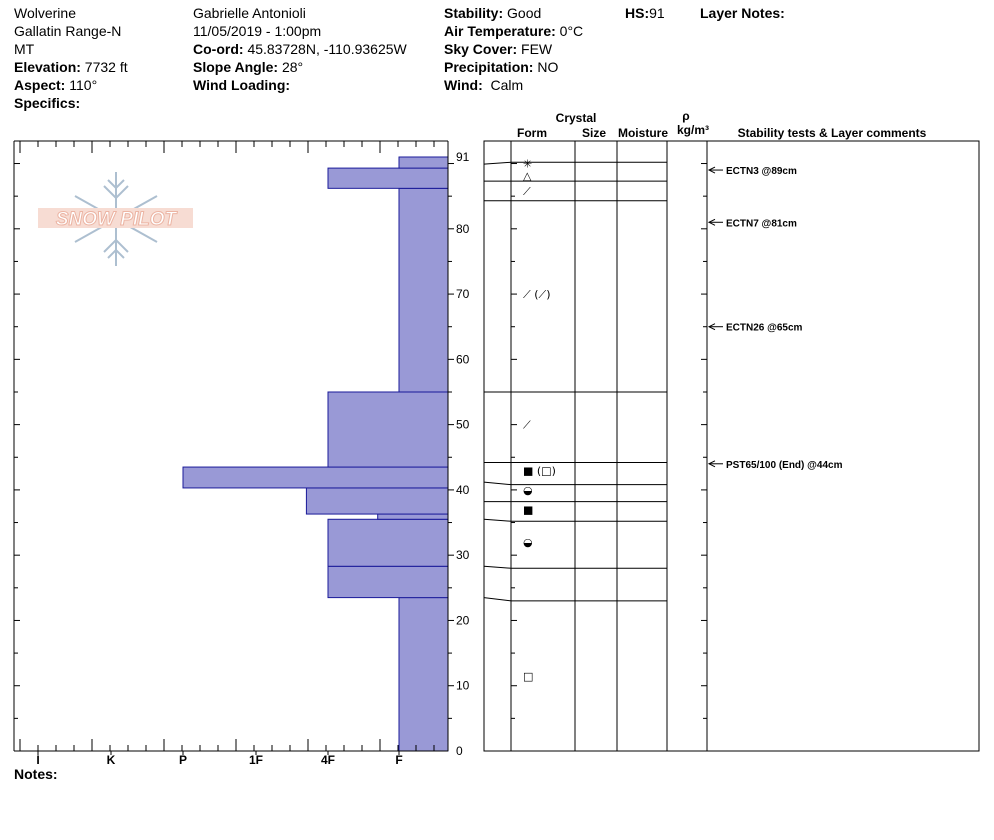 This screenshot has width=994, height=840. What do you see at coordinates (183, 760) in the screenshot?
I see `hardness-tick-label: P` at bounding box center [183, 760].